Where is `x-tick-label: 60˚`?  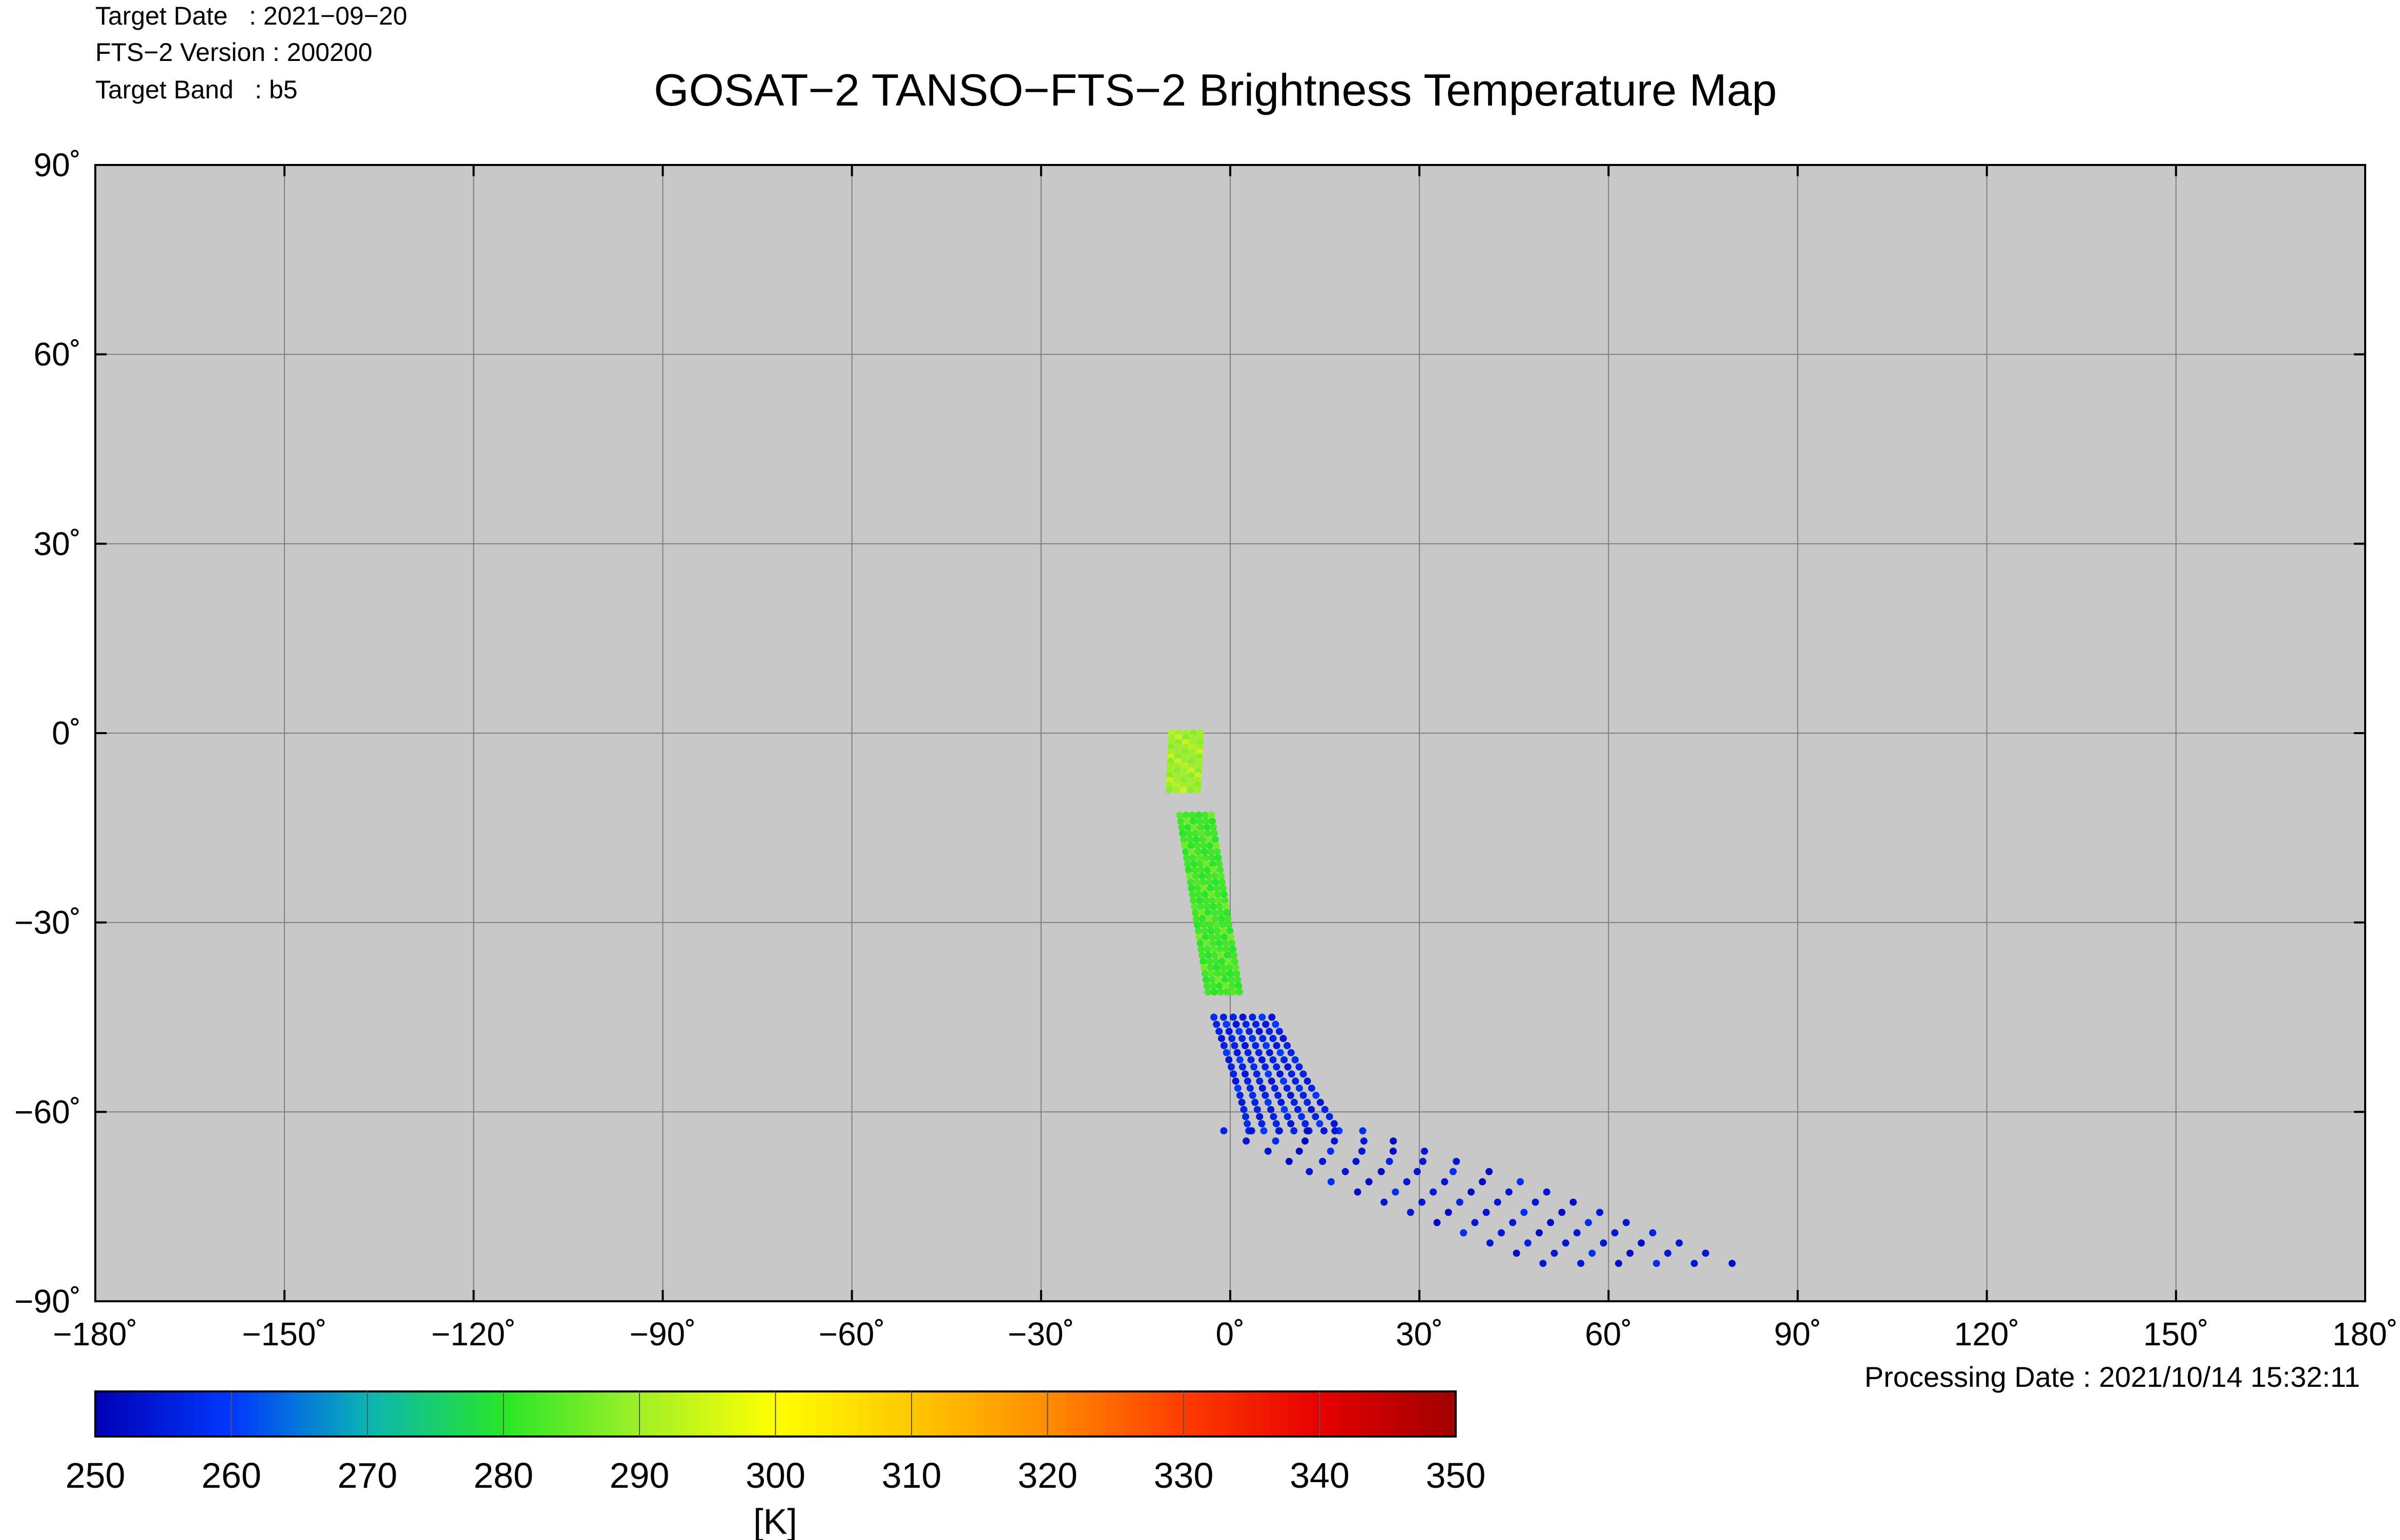 x-tick-label: 60˚ is located at coordinates (1608, 1334).